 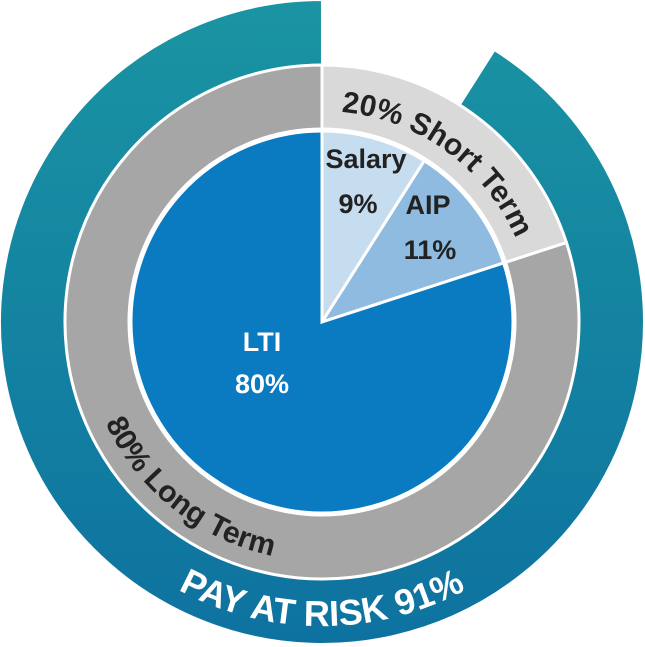 I want to click on slice-name: LTI, so click(x=262, y=342).